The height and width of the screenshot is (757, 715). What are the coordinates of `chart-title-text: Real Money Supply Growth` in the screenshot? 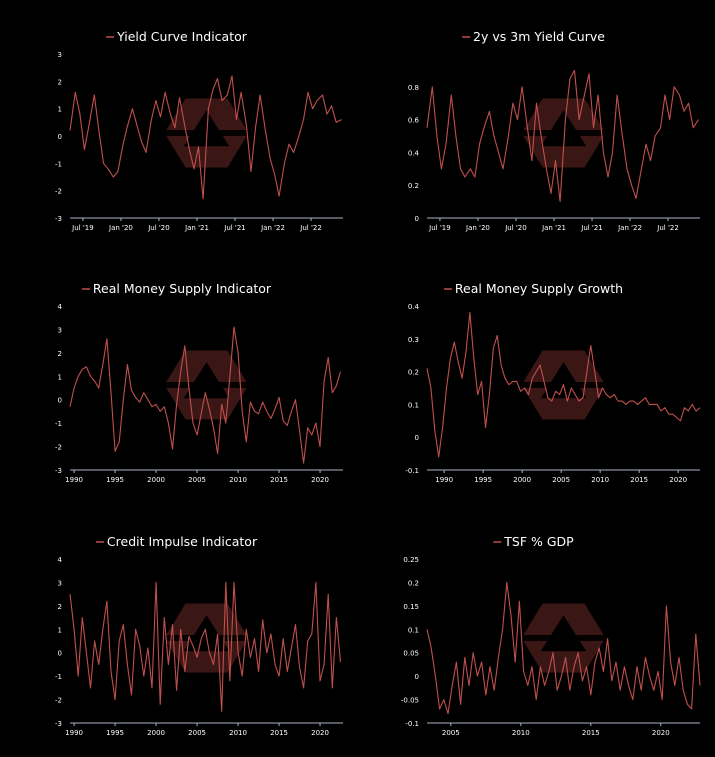 It's located at (539, 288).